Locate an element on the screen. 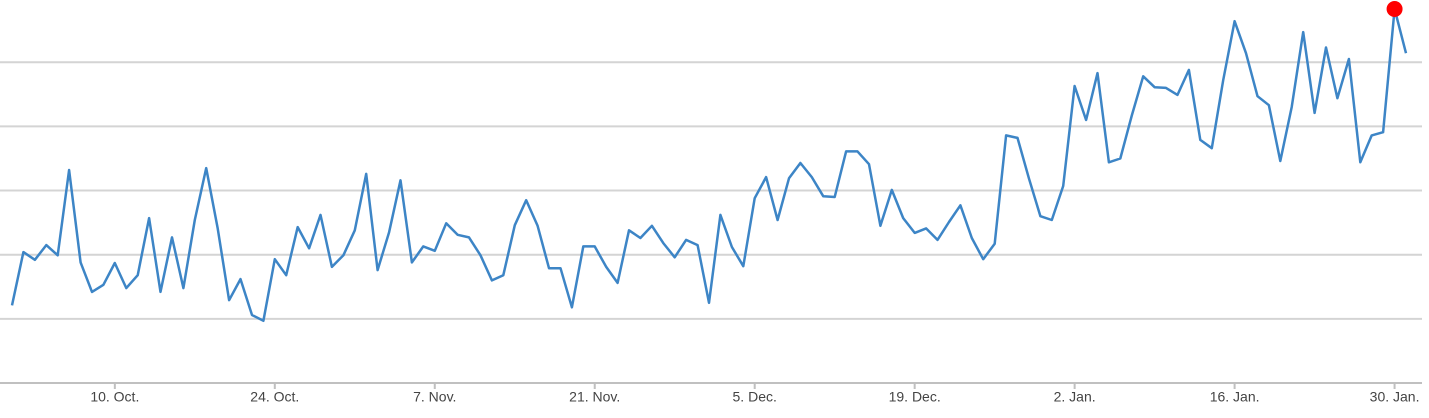 The image size is (1429, 418). x-tick-label: 16. Jan. is located at coordinates (1235, 397).